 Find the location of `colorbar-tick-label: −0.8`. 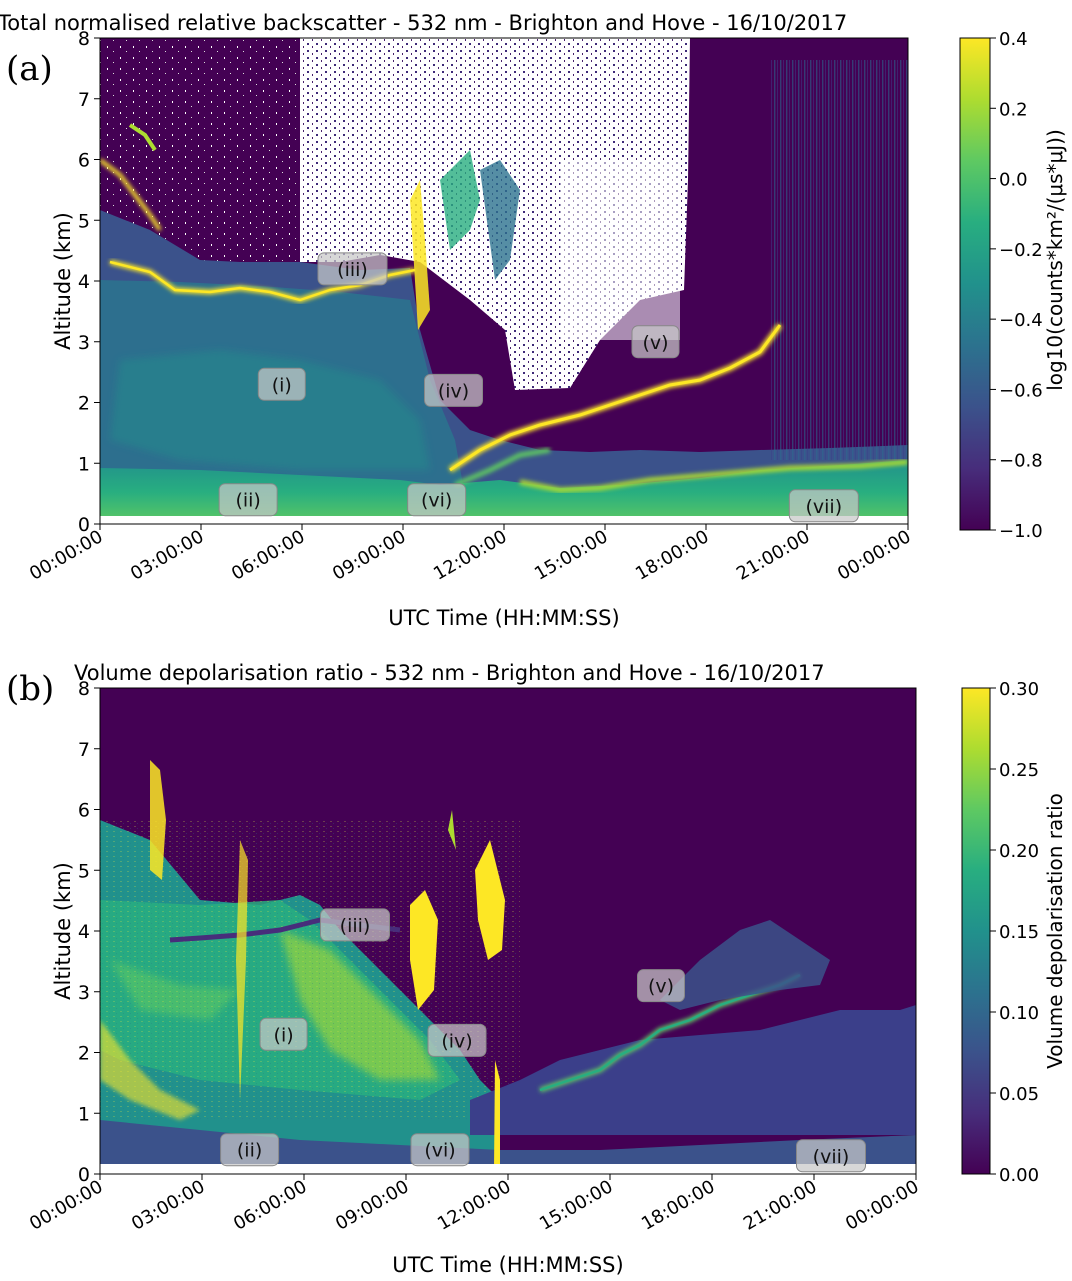

colorbar-tick-label: −0.8 is located at coordinates (1021, 461).